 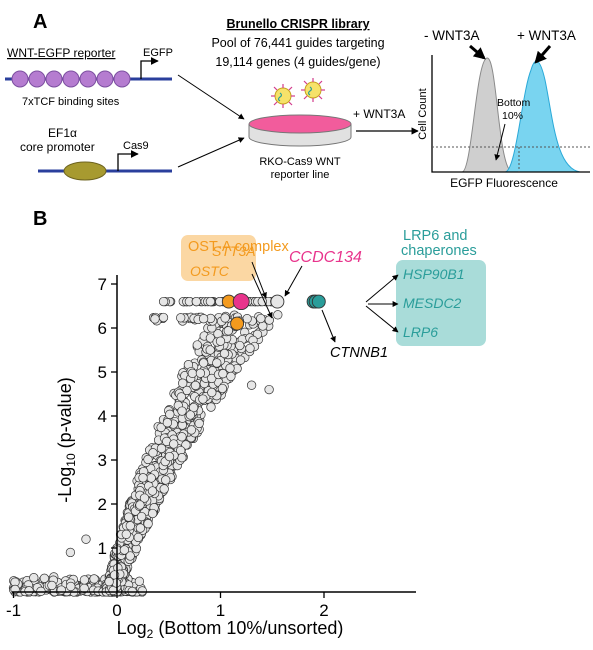 I want to click on mesdc2-label: MESDC2, so click(x=432, y=303).